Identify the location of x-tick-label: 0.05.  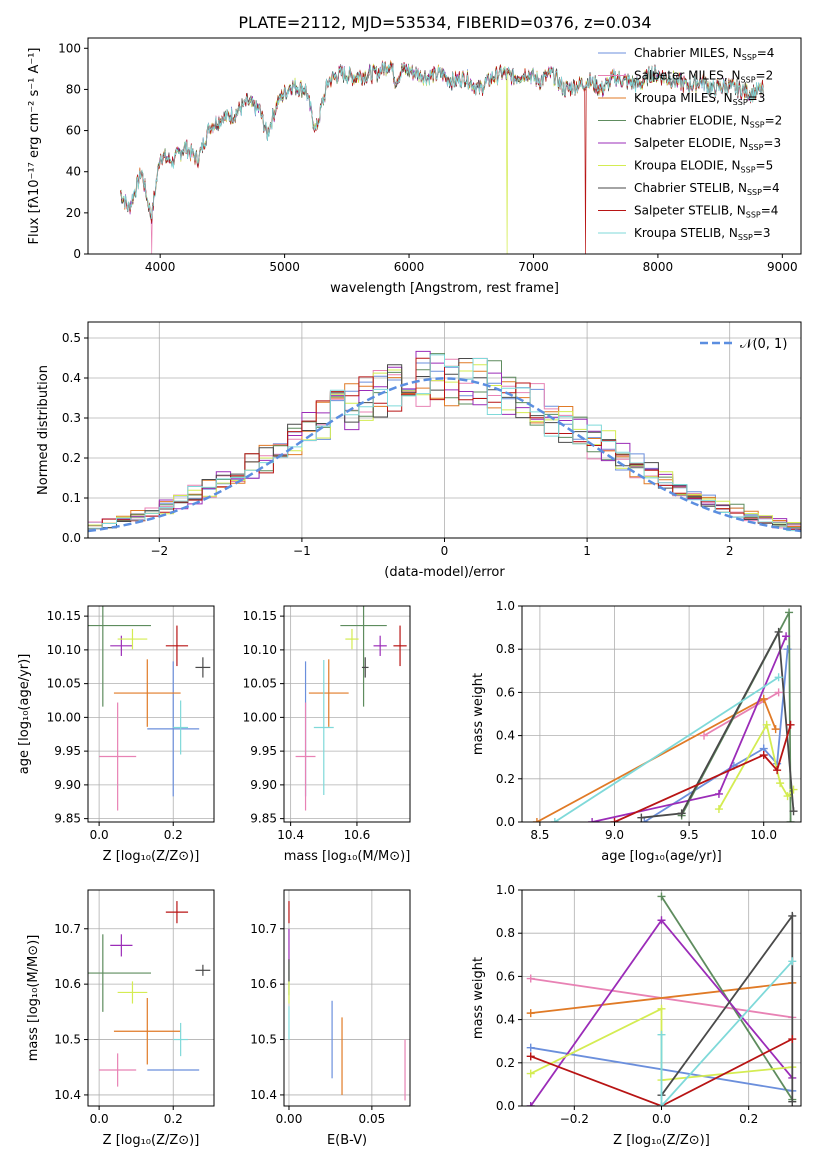
(372, 1119).